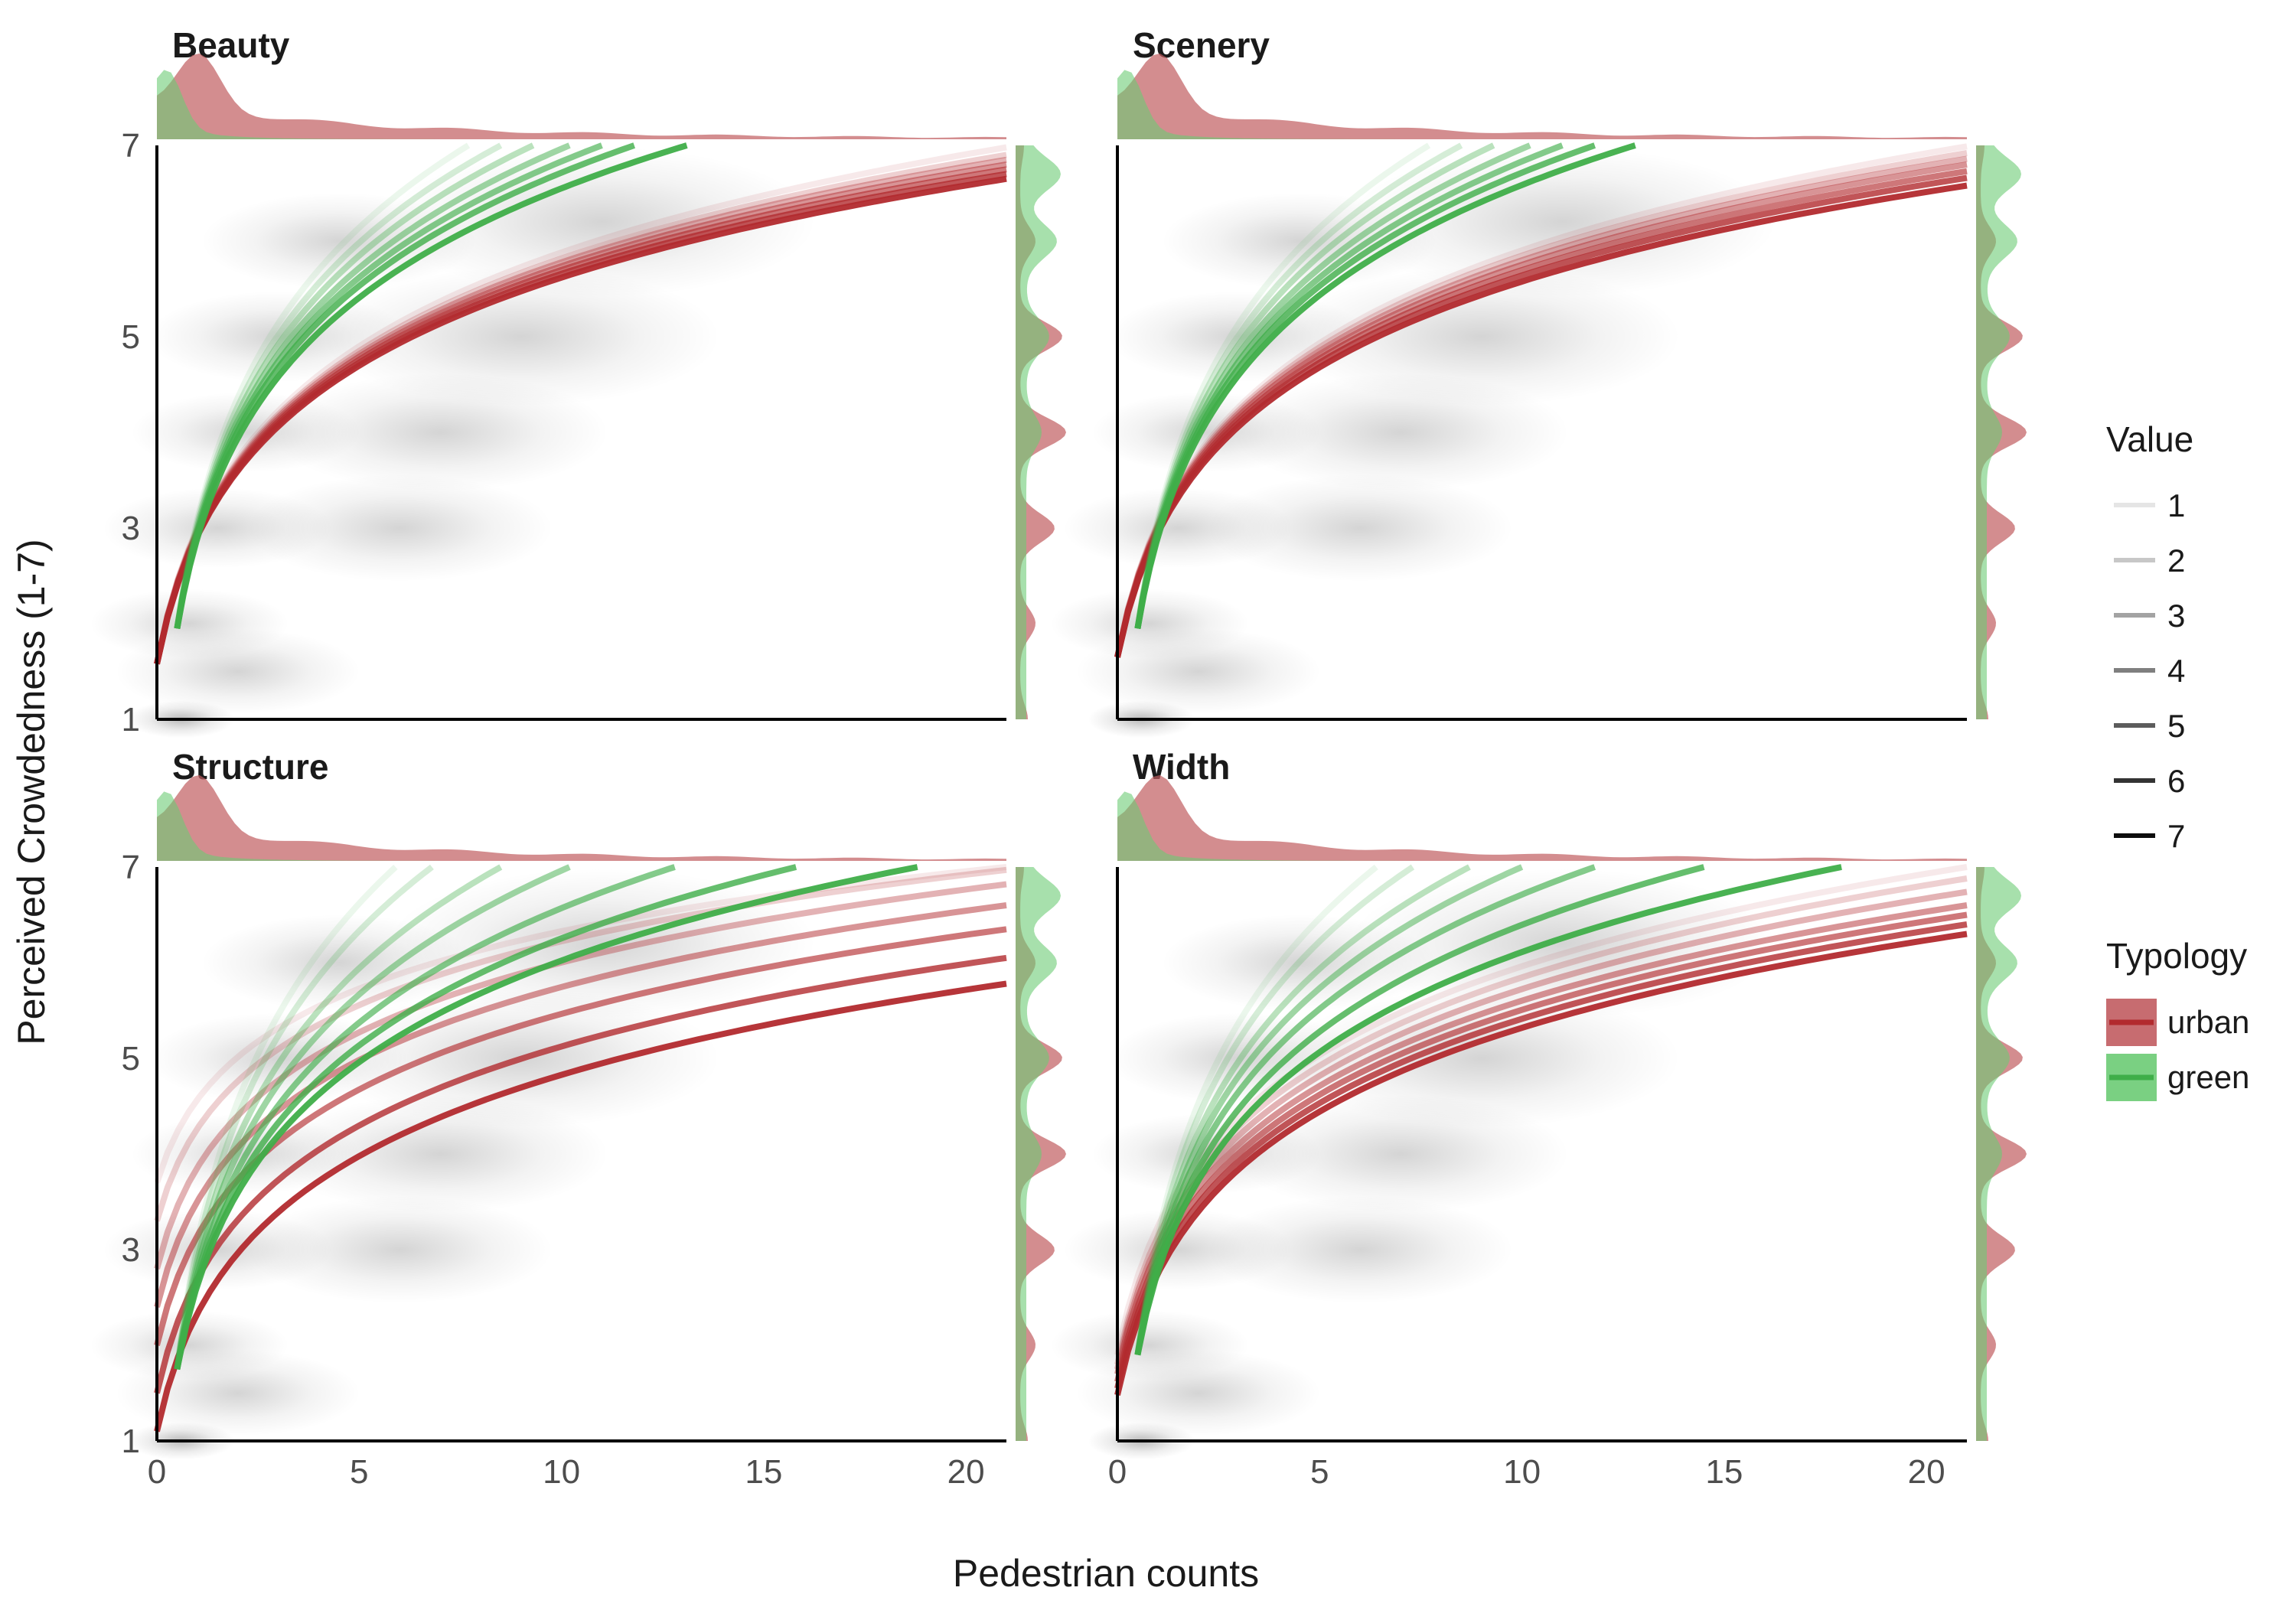  I want to click on legend-typology-title: Typology, so click(2176, 956).